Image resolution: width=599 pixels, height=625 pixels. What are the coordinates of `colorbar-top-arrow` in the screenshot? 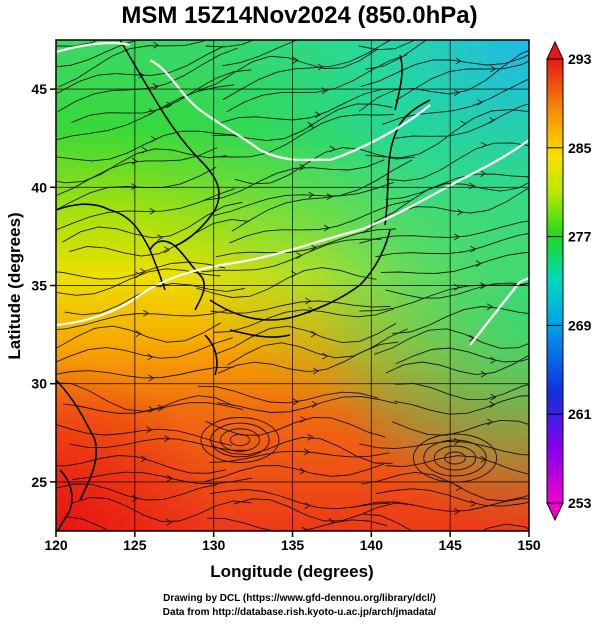 It's located at (555, 50).